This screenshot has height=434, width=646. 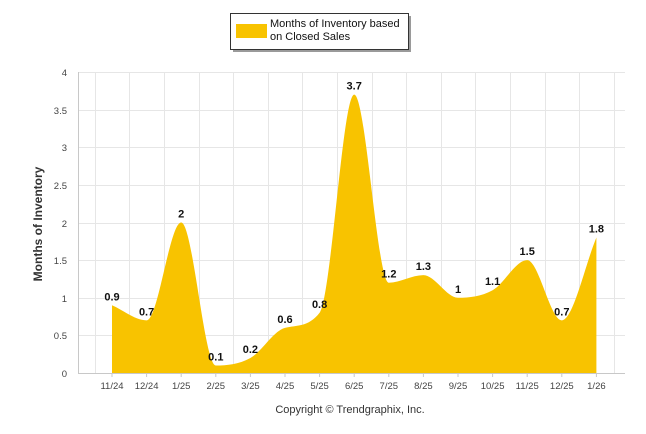 I want to click on data-label: 1.2, so click(x=388, y=275).